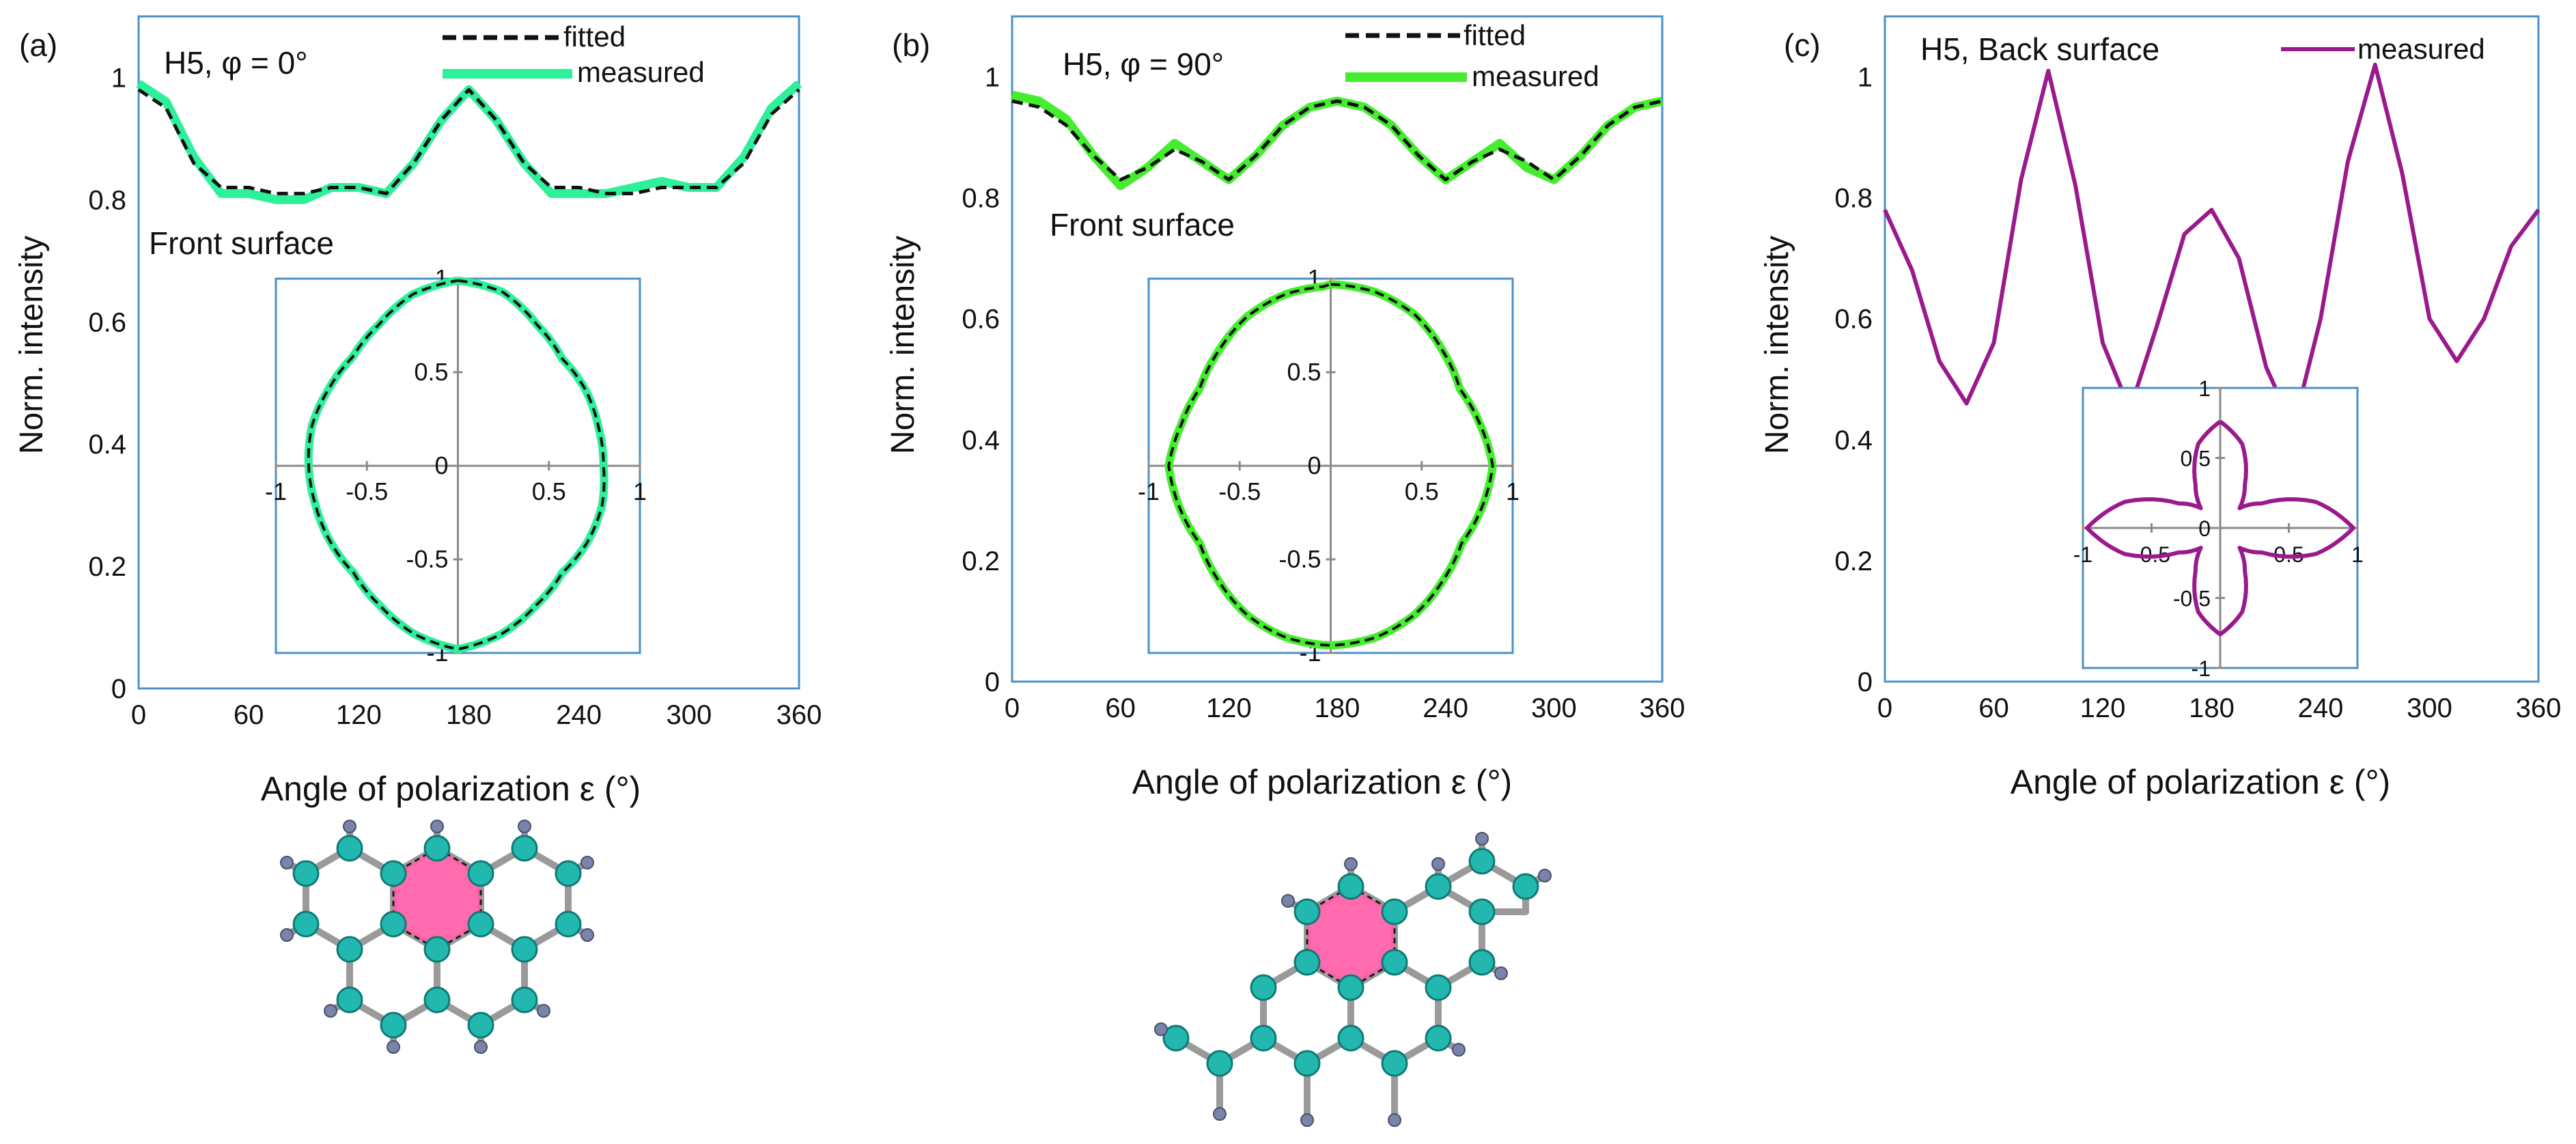 This screenshot has height=1144, width=2576. I want to click on panel-label: (b), so click(911, 45).